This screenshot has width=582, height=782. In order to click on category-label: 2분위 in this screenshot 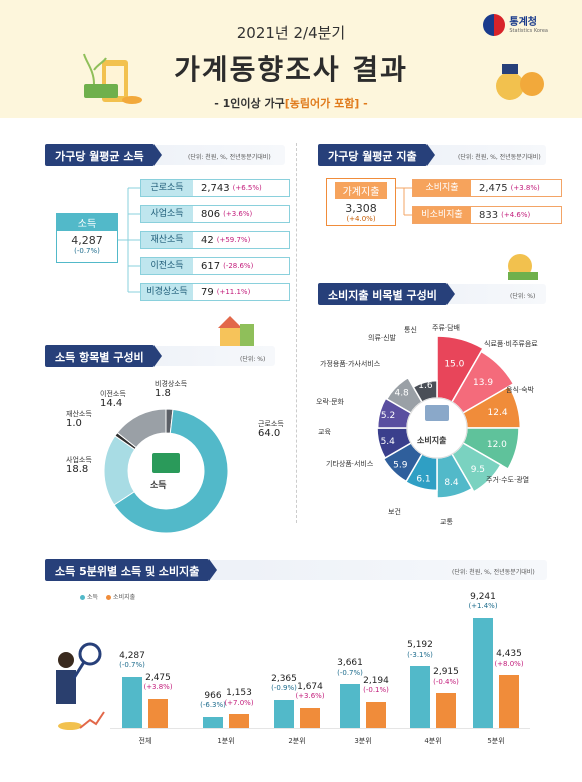, I will do `click(297, 741)`.